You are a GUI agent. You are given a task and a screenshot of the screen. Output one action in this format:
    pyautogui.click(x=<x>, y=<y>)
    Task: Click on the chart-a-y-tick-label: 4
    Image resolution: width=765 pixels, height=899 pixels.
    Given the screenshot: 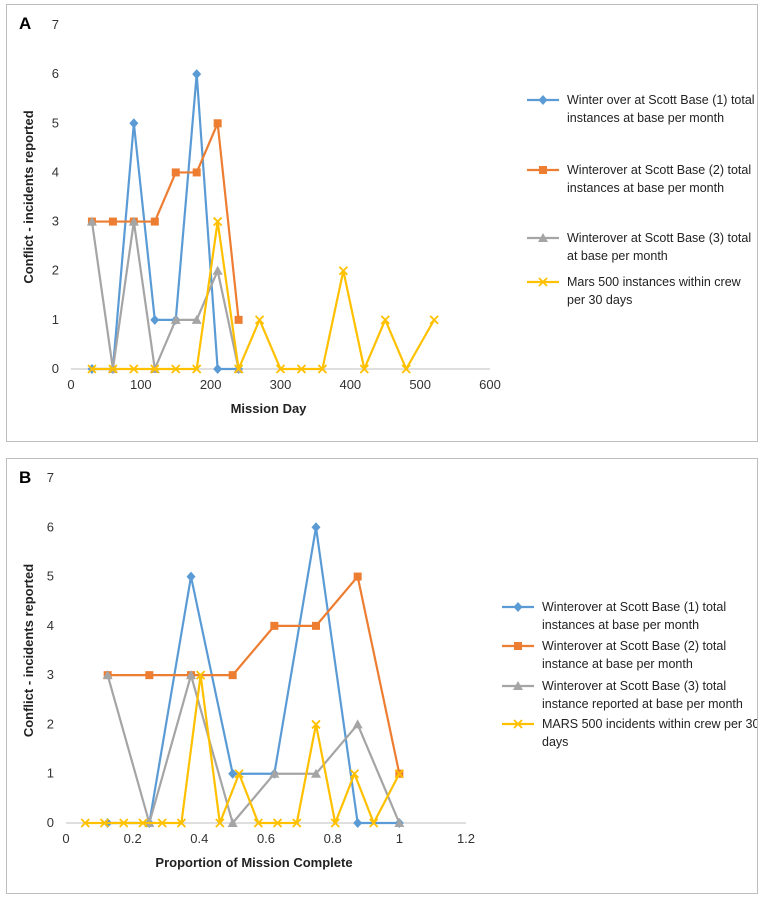 What is the action you would take?
    pyautogui.click(x=55, y=171)
    